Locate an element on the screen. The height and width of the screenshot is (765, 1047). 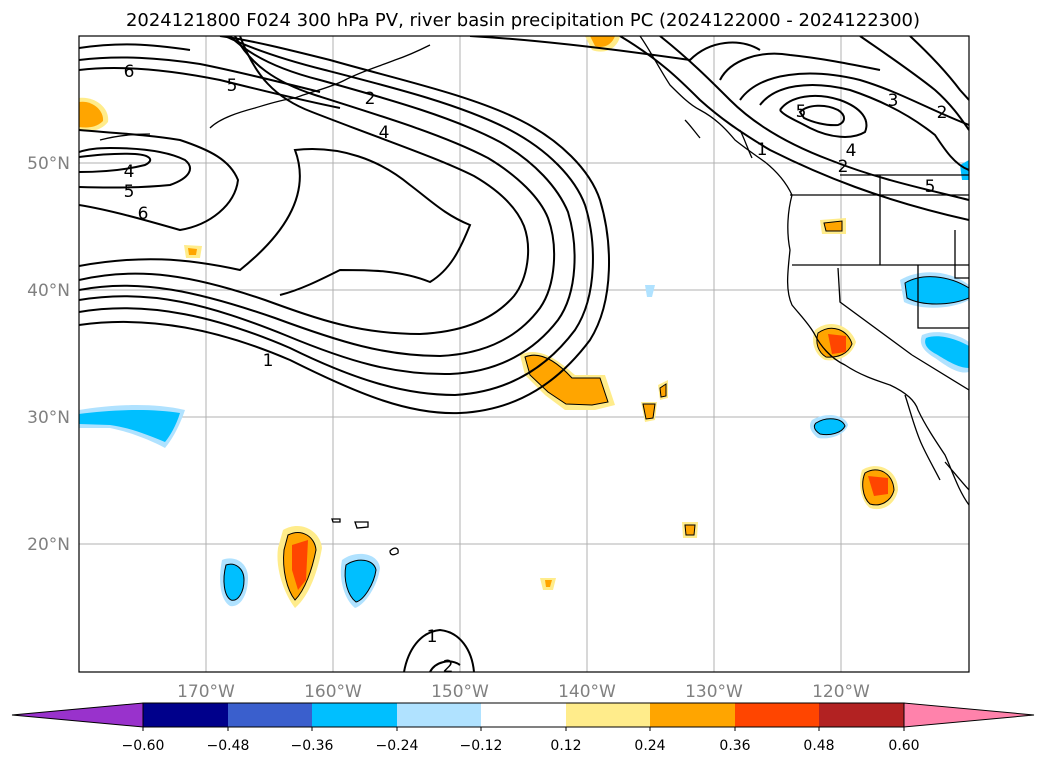
lon-tick-label: 130°W is located at coordinates (714, 692).